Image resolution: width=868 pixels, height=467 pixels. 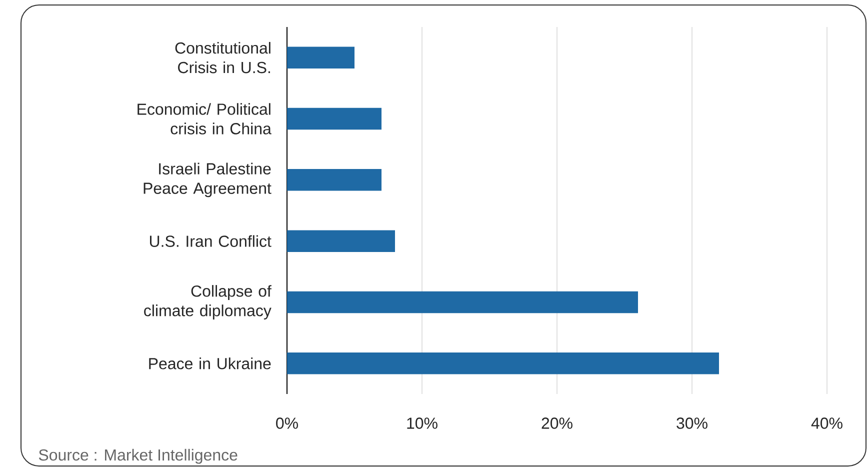 I want to click on y-tick-label: Israeli Palestine Peace Agreement, so click(x=208, y=180).